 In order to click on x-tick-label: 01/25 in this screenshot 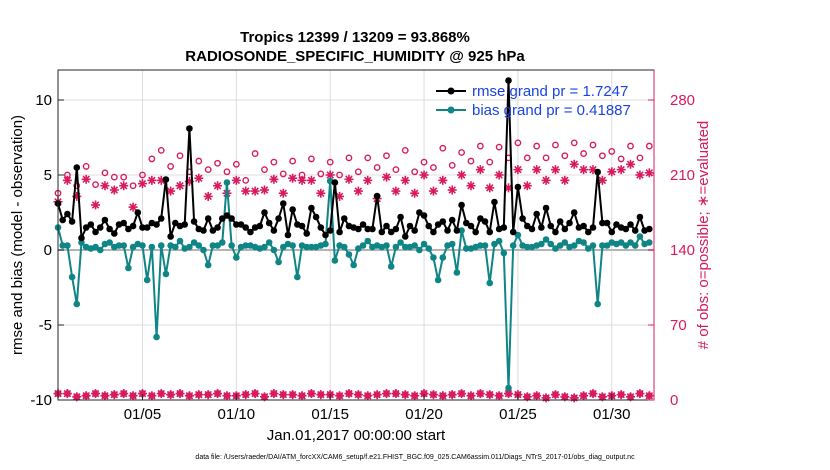, I will do `click(518, 414)`.